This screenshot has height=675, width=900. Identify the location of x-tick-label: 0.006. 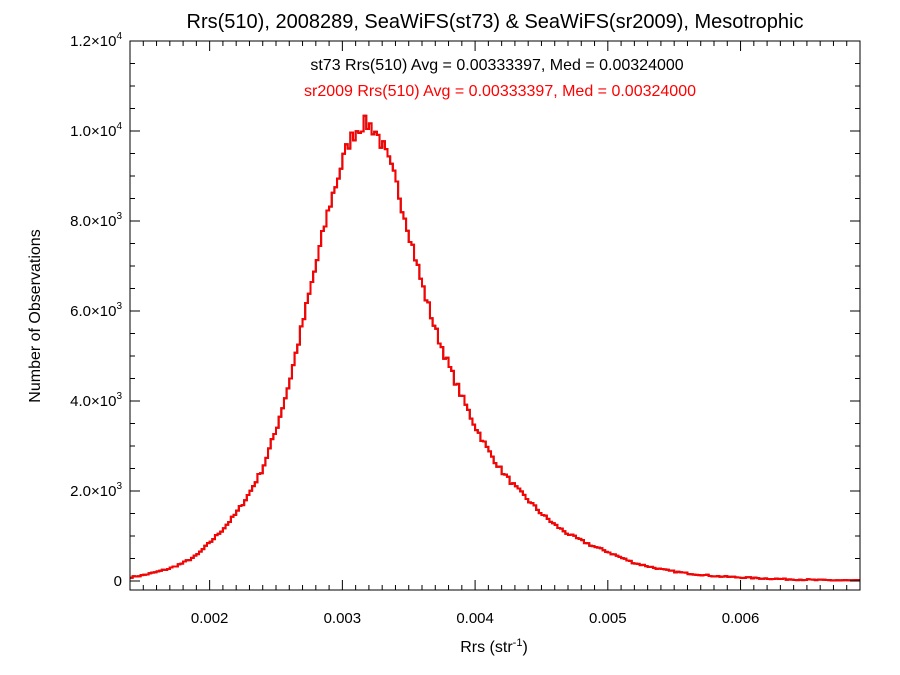
(741, 618).